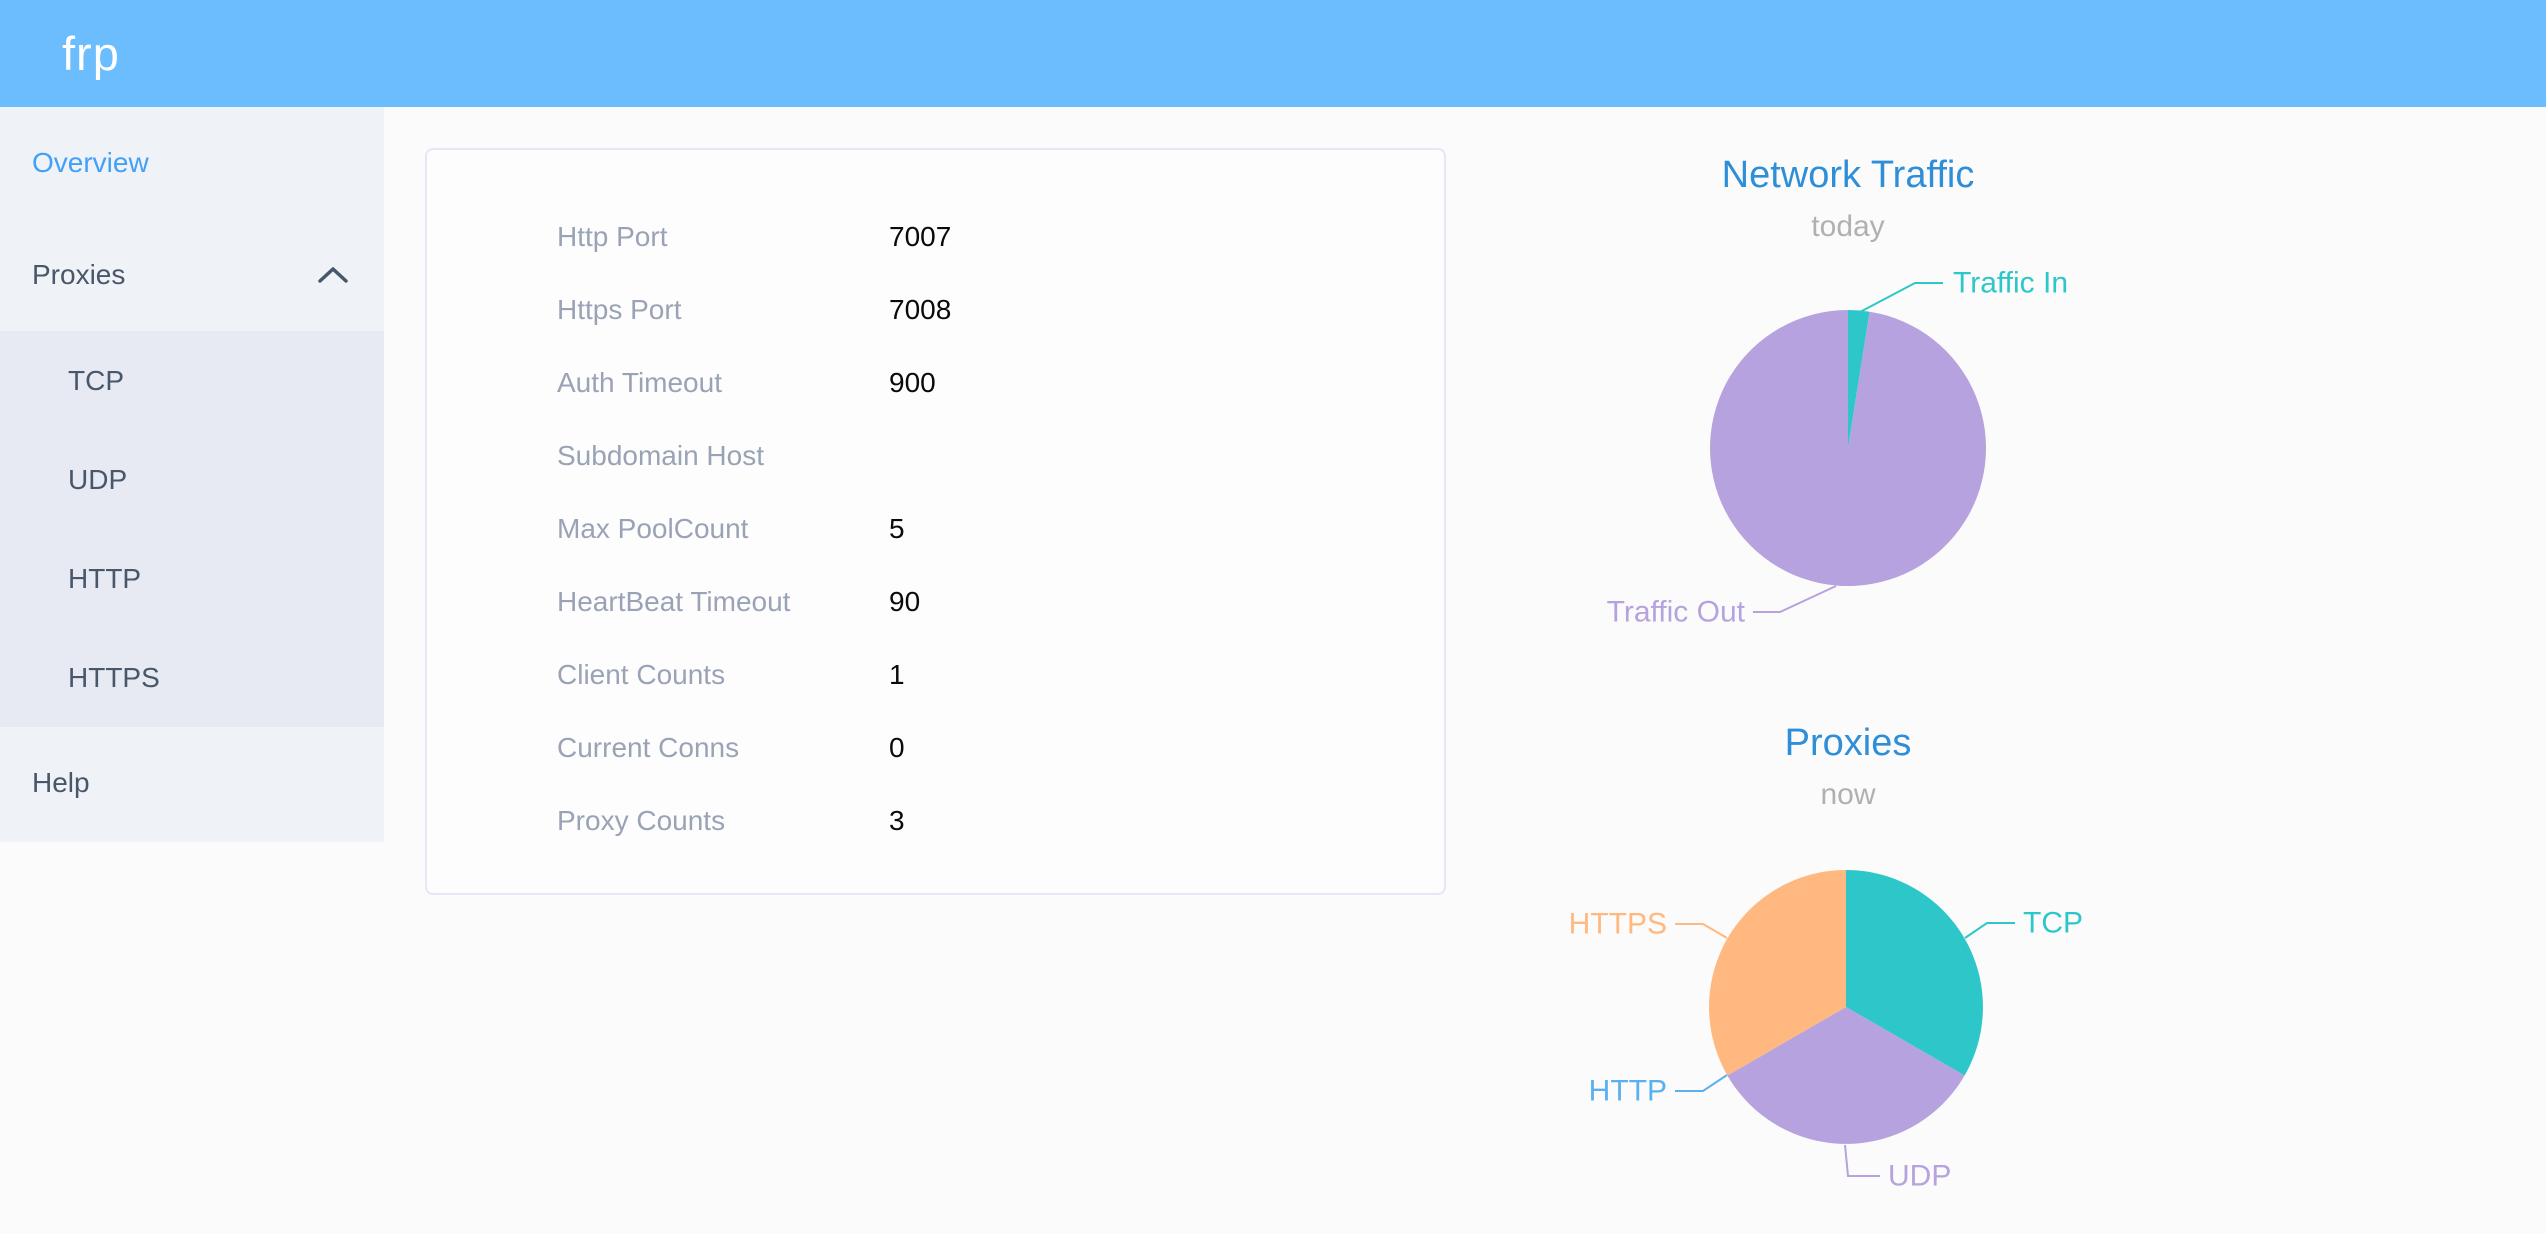 This screenshot has width=2546, height=1234. Describe the element at coordinates (2053, 923) in the screenshot. I see `pie-label-tcp: TCP` at that location.